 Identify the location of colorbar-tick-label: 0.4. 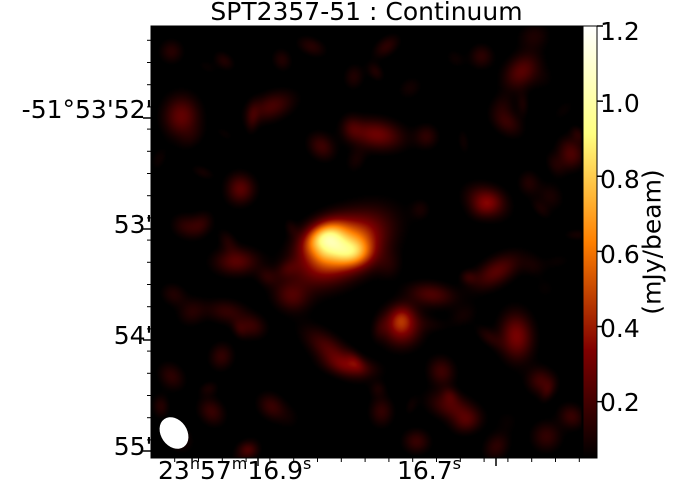
(620, 328).